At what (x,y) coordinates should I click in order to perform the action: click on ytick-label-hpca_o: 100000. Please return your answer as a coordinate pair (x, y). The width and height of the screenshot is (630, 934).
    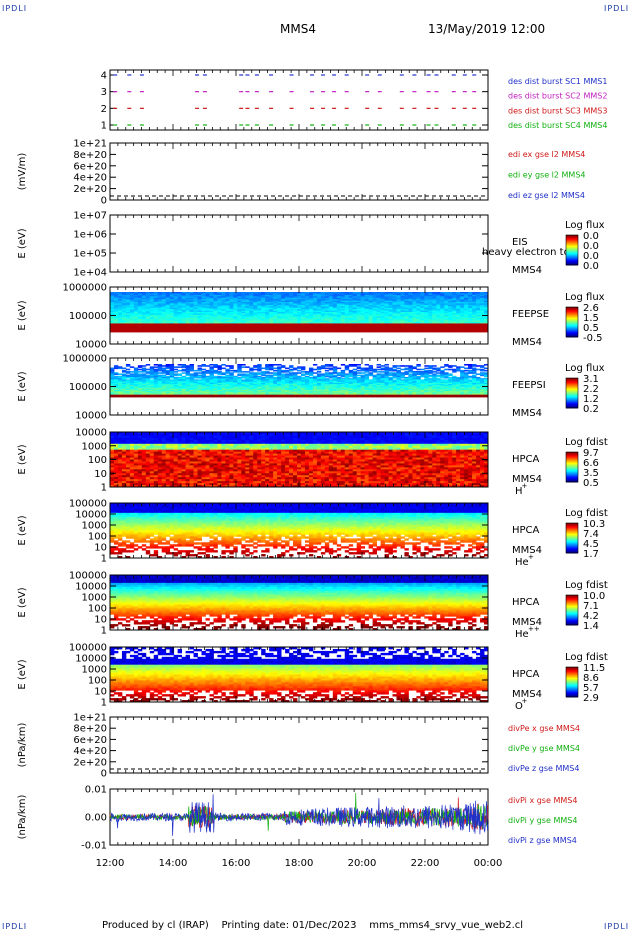
    Looking at the image, I should click on (88, 648).